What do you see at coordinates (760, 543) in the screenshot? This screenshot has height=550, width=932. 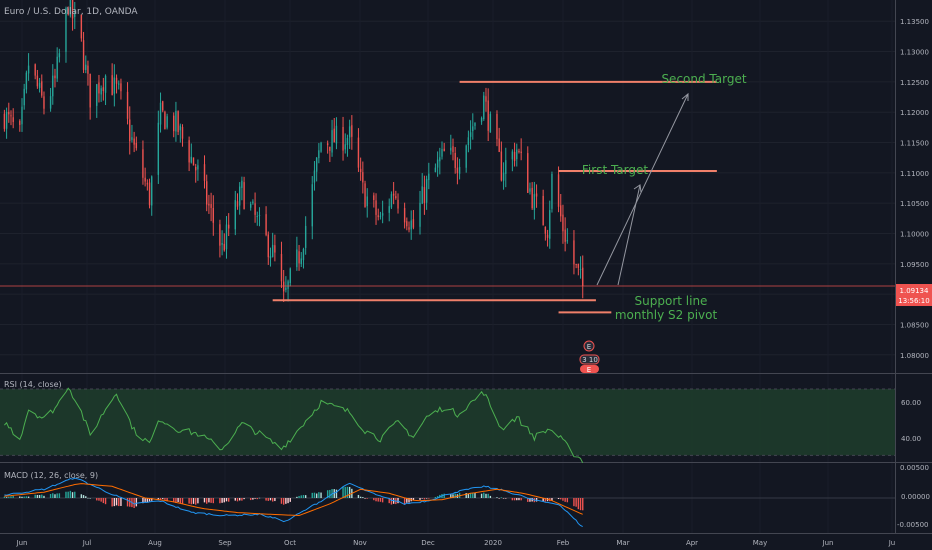 I see `time-axis-label: May` at bounding box center [760, 543].